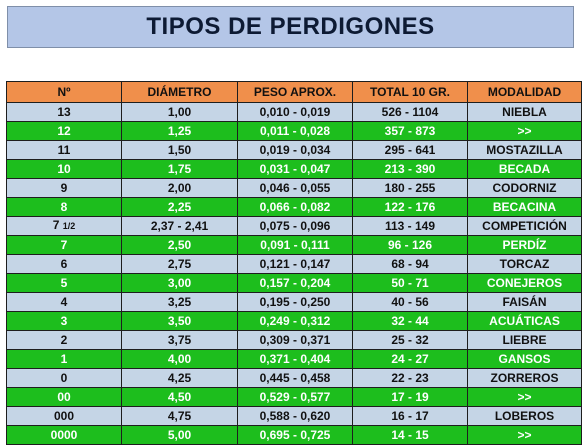  I want to click on cell-diameter-text: 4,25, so click(179, 377).